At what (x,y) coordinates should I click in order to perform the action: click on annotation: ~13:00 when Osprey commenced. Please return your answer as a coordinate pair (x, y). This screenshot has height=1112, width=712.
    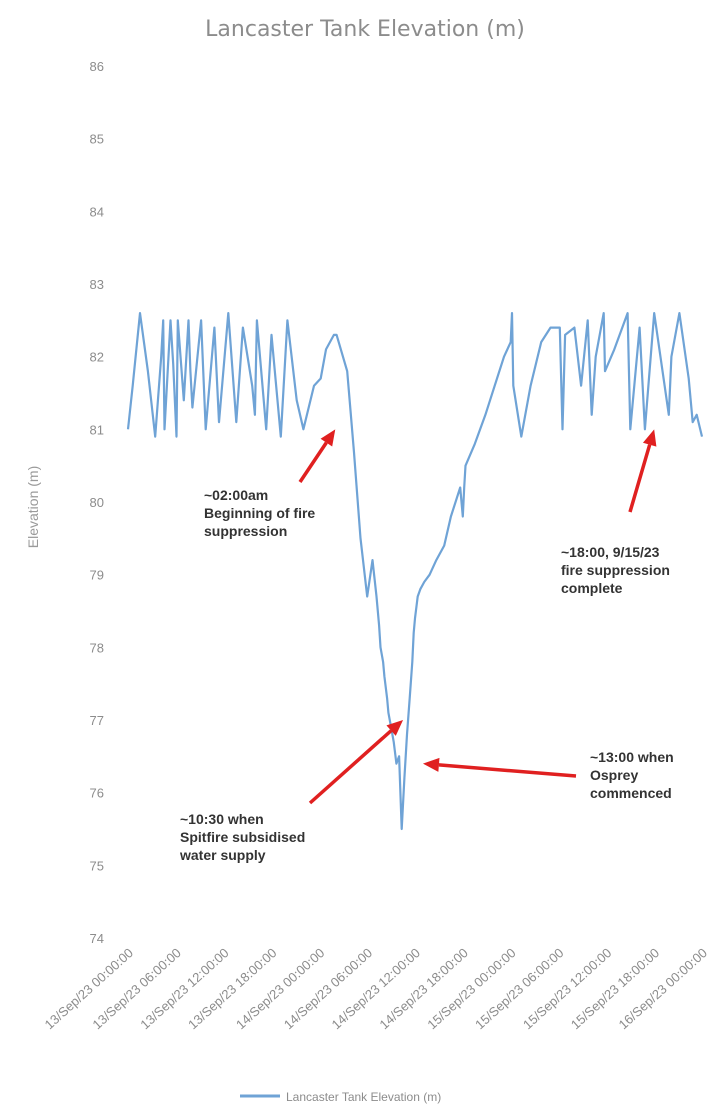
    Looking at the image, I should click on (548, 775).